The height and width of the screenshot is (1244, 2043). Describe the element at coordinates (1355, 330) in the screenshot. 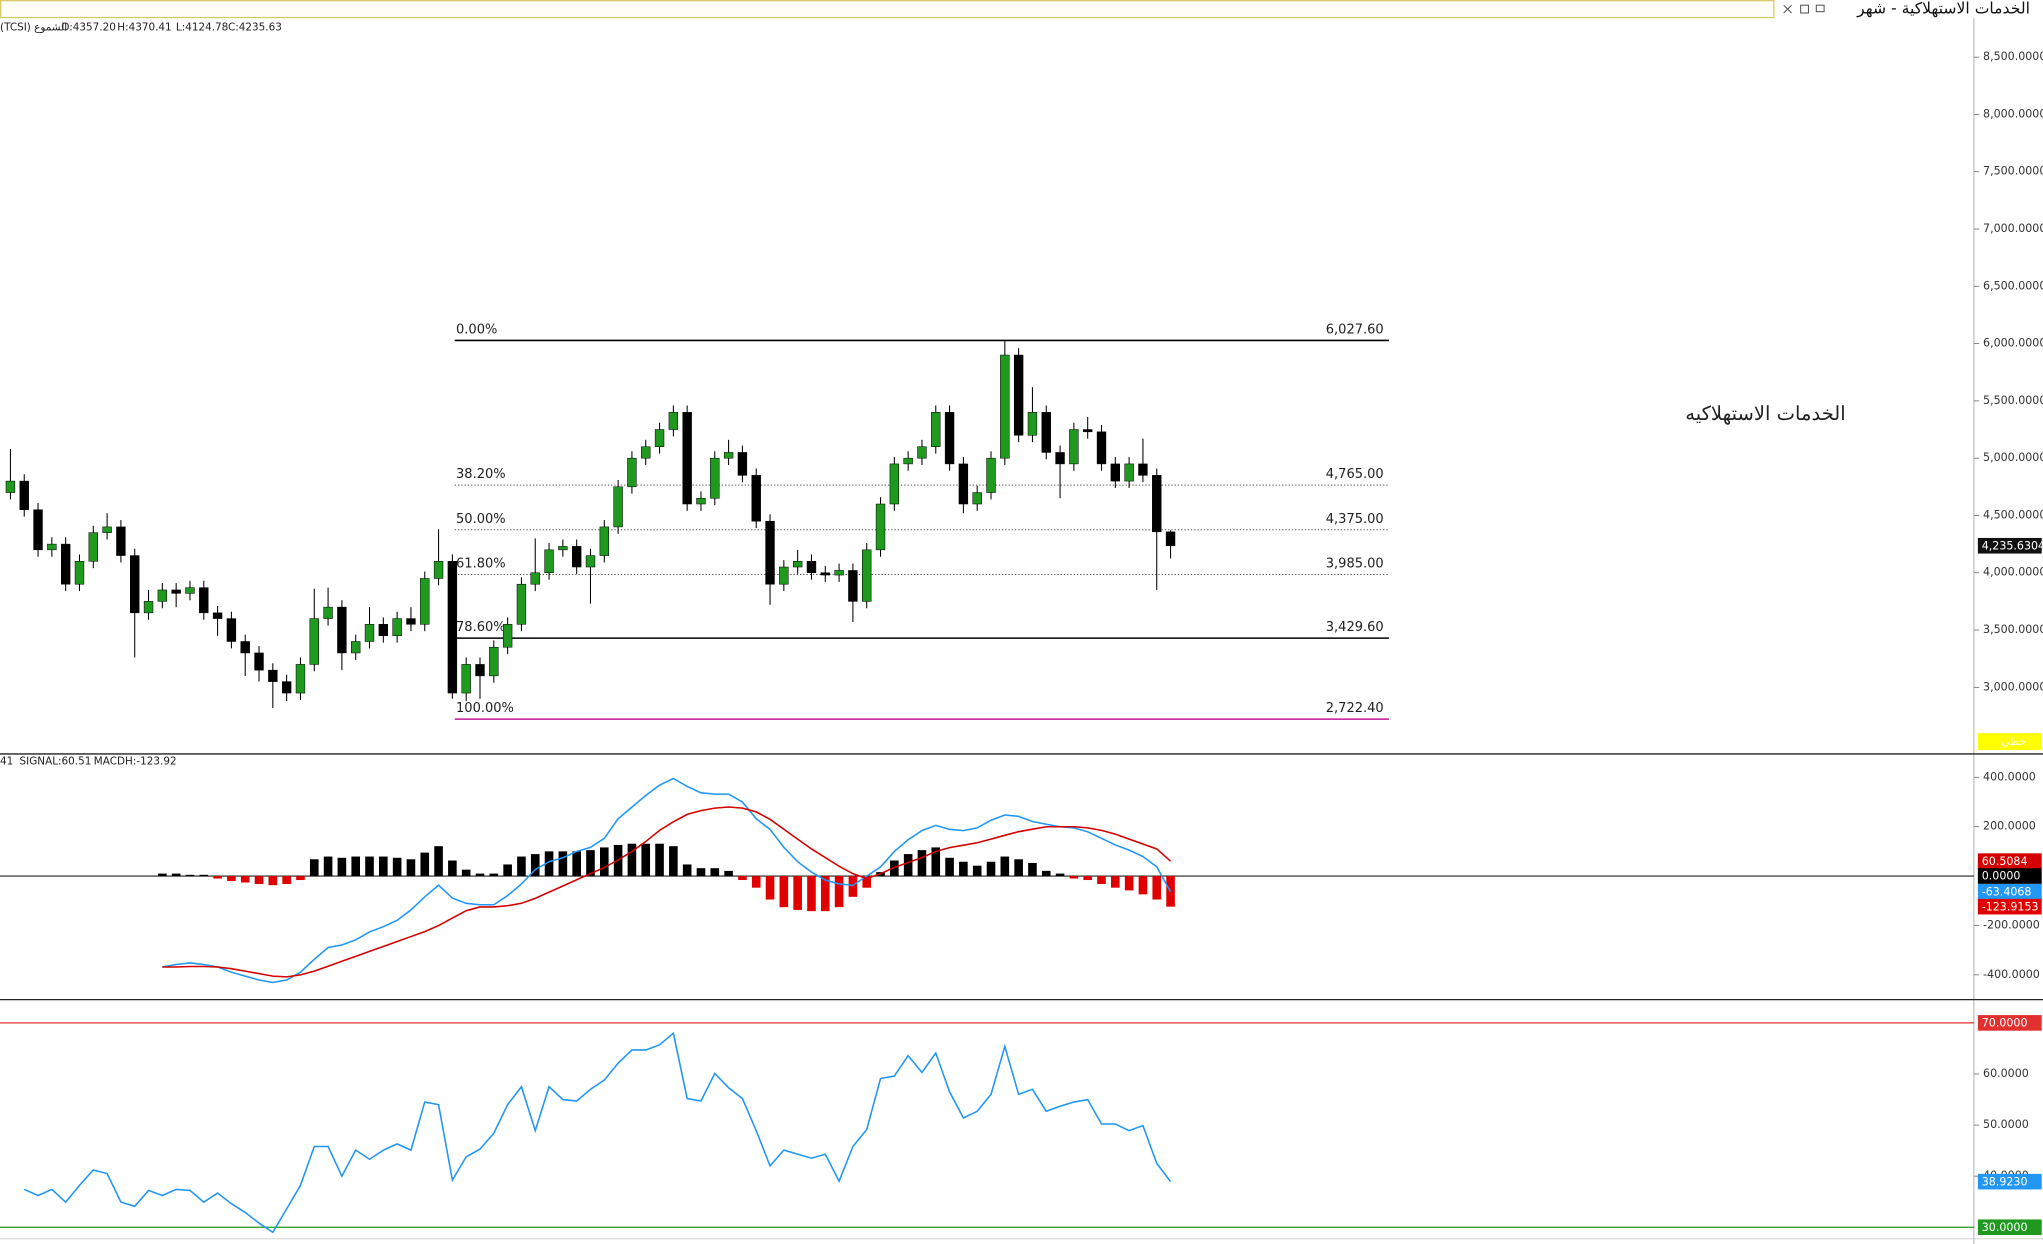

I see `fib-price: 6,027.60` at that location.